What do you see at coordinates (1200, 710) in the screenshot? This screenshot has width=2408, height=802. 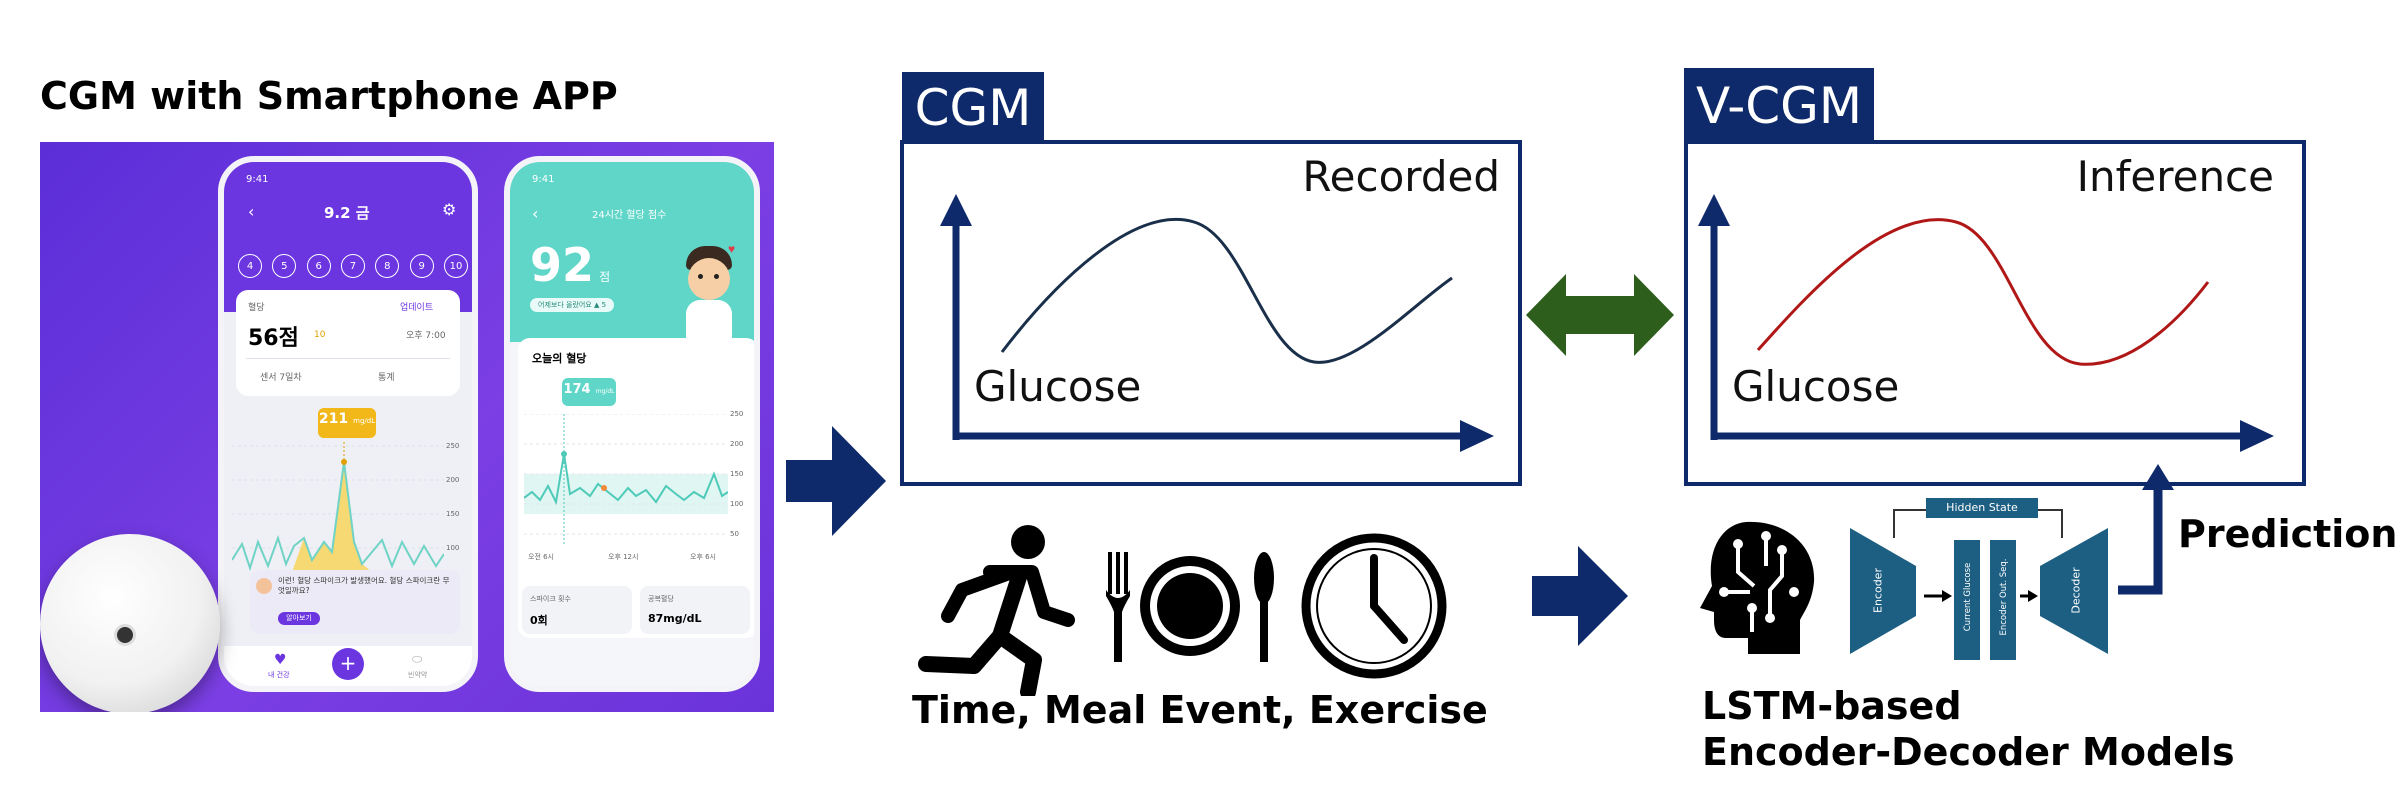 I see `inputs-caption: Time, Meal Event, Exercise` at bounding box center [1200, 710].